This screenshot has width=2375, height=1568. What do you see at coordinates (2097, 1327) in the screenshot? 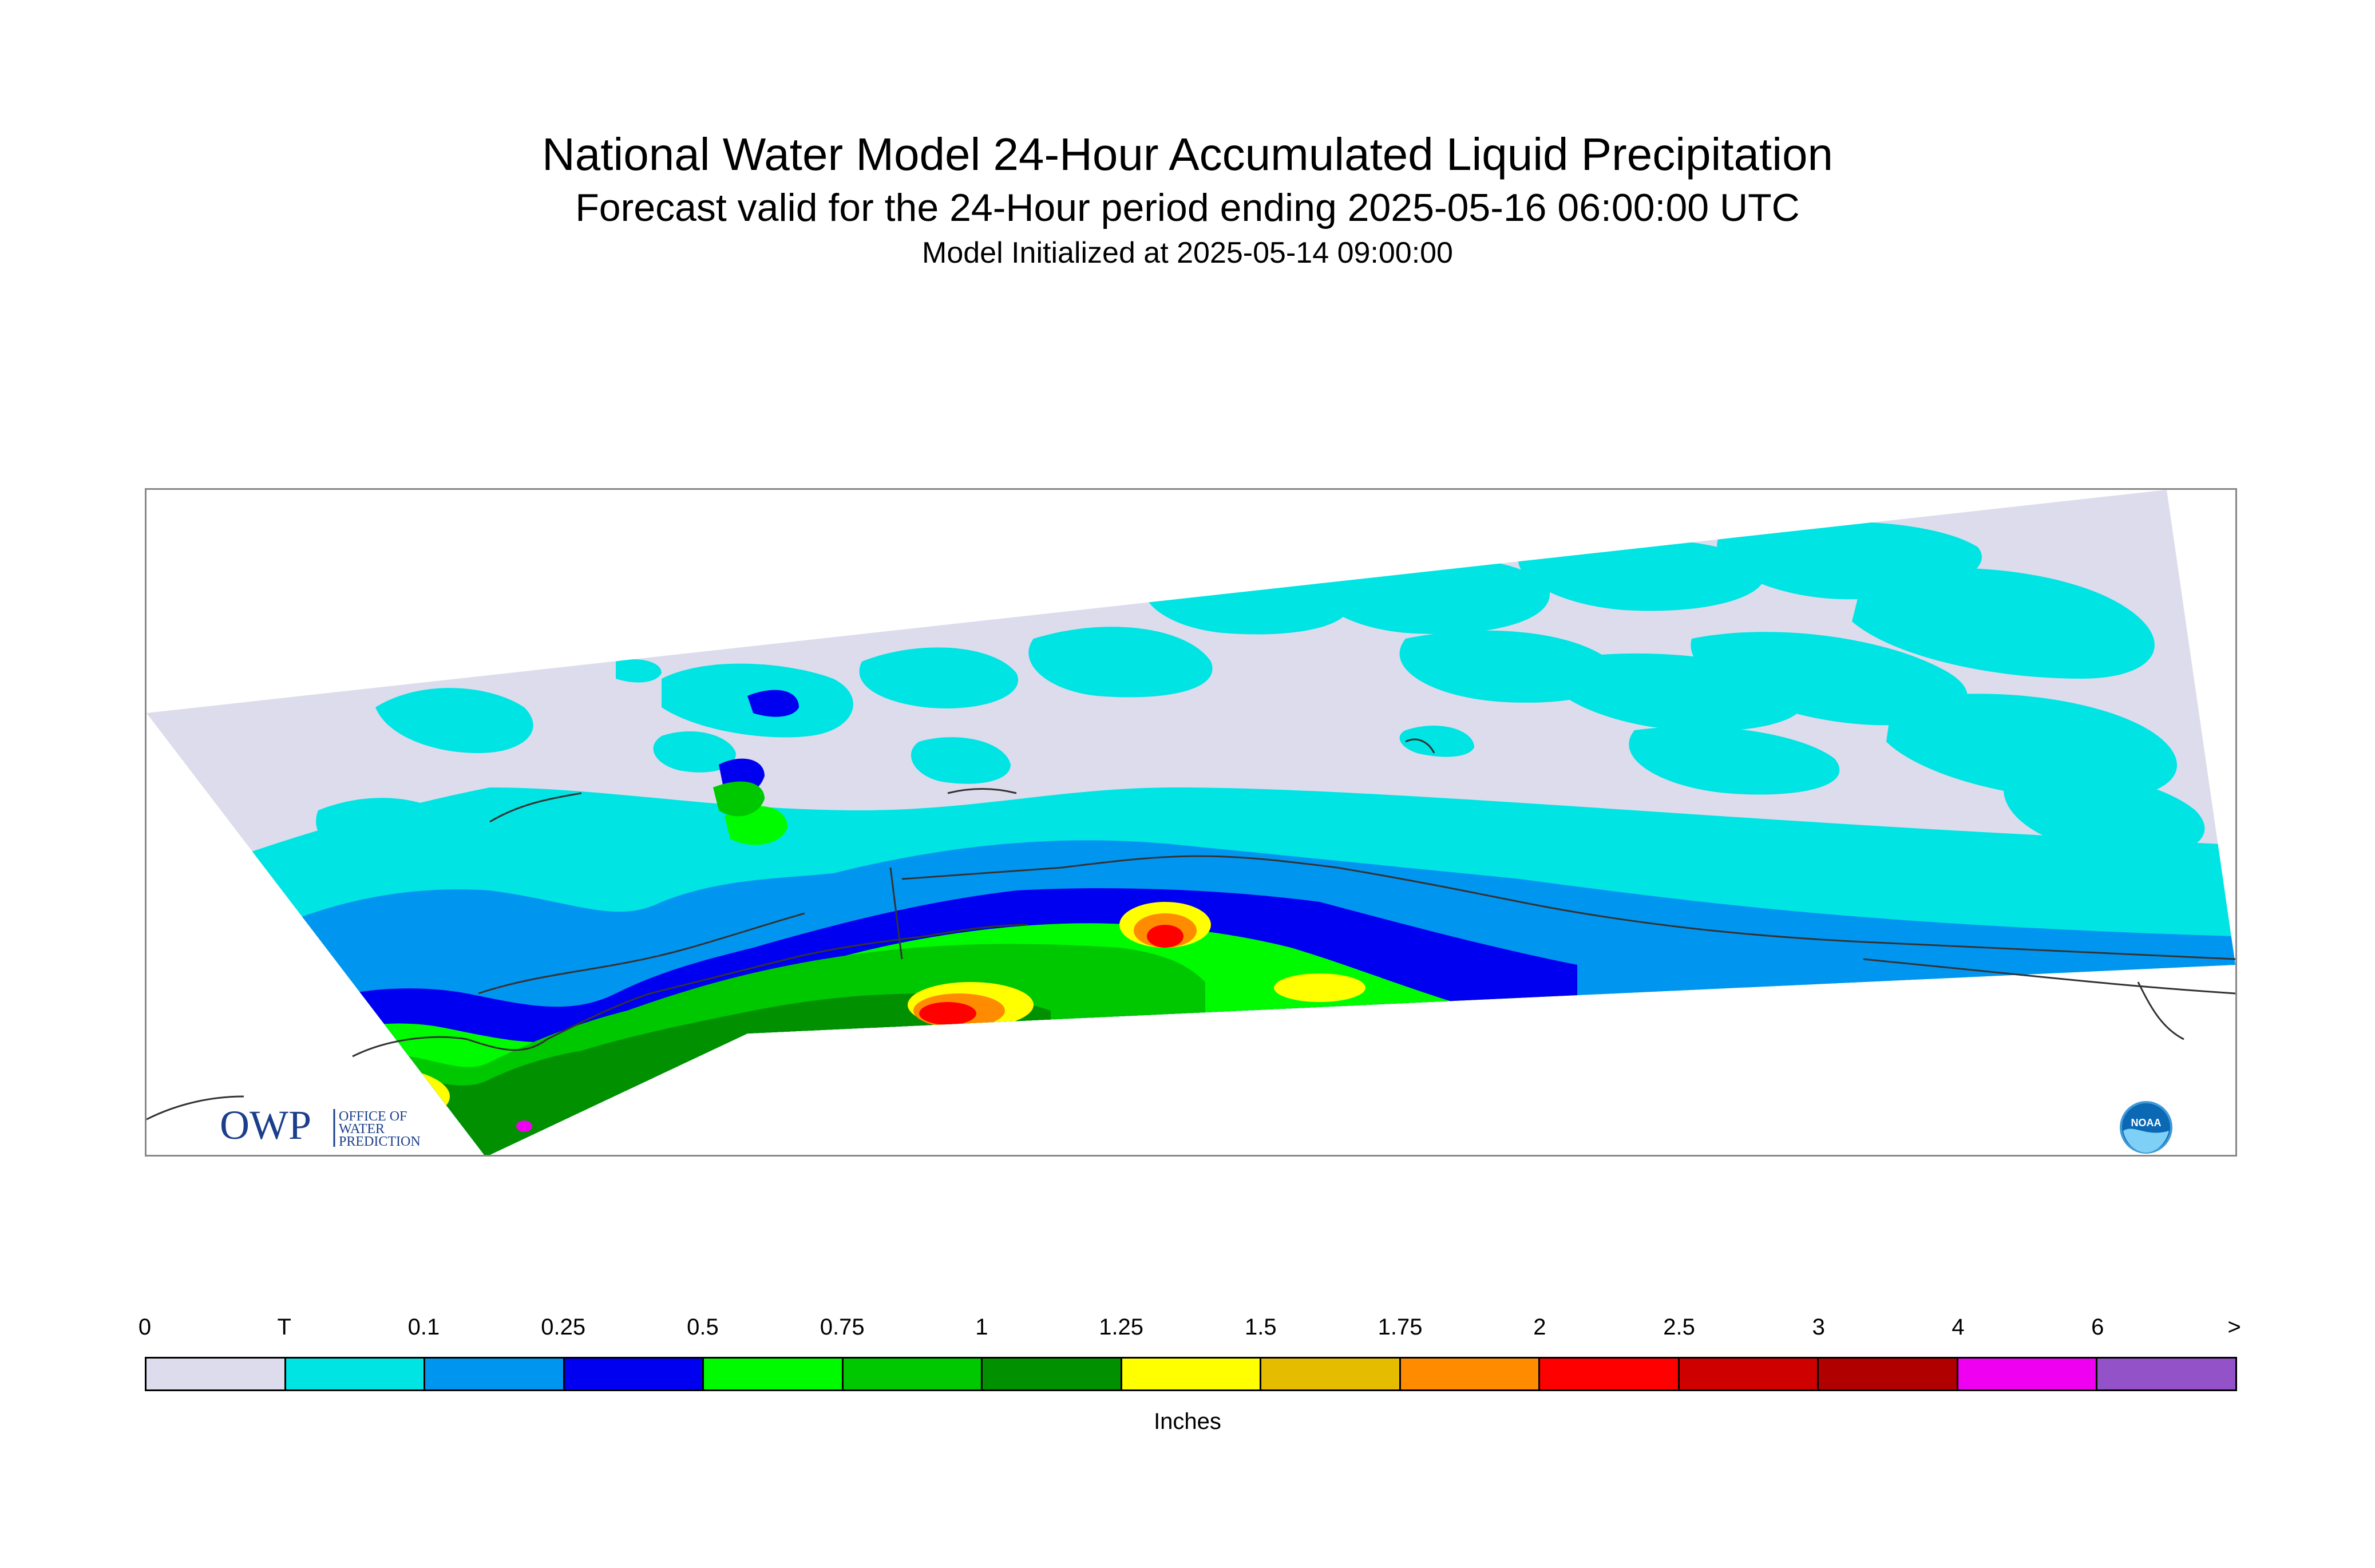
I see `legend-tick-label: 6` at bounding box center [2097, 1327].